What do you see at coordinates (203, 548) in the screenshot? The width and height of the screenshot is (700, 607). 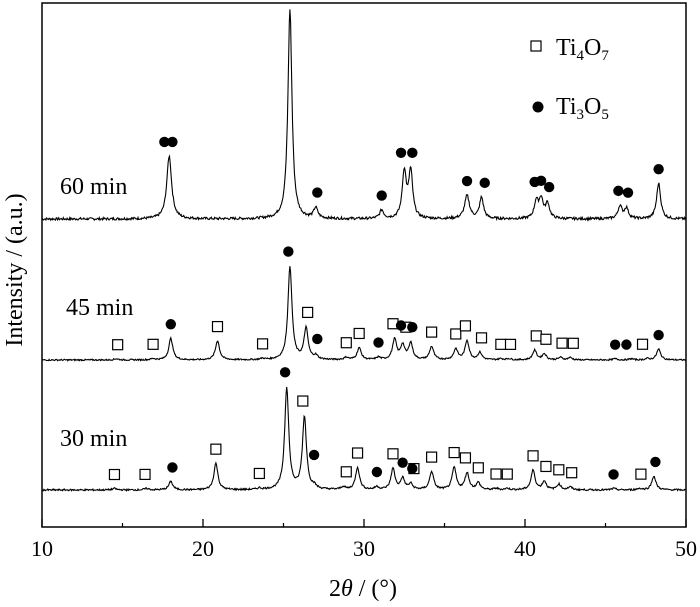 I see `x-tick-label: 20` at bounding box center [203, 548].